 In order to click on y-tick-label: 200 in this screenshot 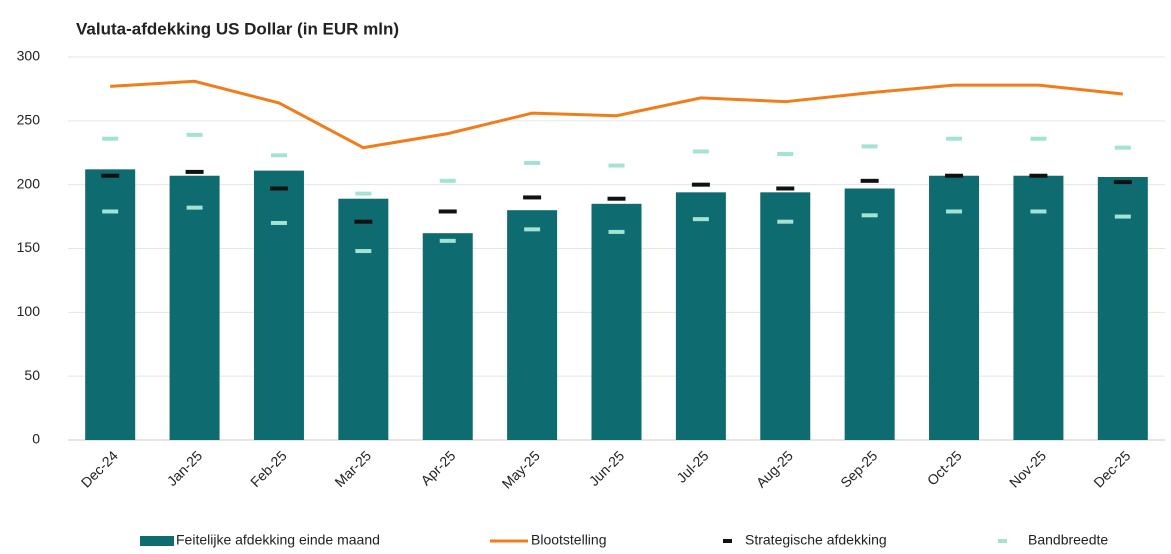, I will do `click(29, 183)`.